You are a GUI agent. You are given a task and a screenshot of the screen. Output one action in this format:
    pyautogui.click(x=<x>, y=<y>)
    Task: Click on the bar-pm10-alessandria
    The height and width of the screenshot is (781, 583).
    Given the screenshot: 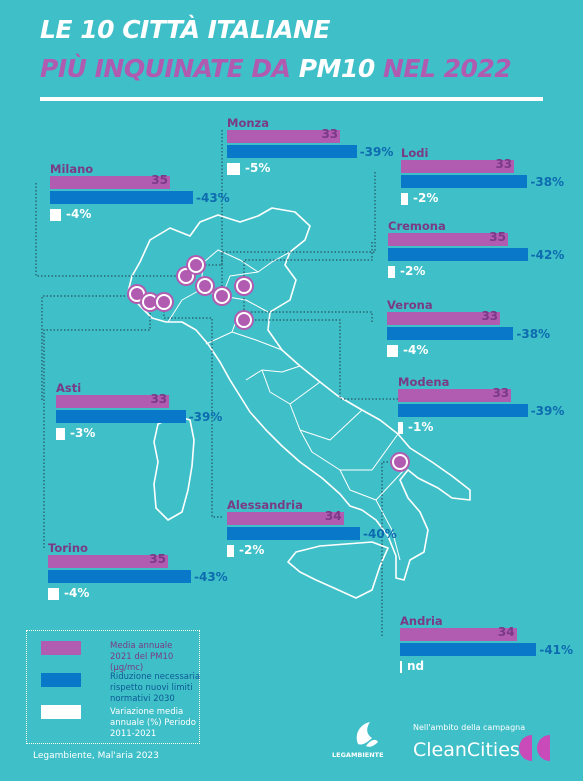 What is the action you would take?
    pyautogui.click(x=285, y=518)
    